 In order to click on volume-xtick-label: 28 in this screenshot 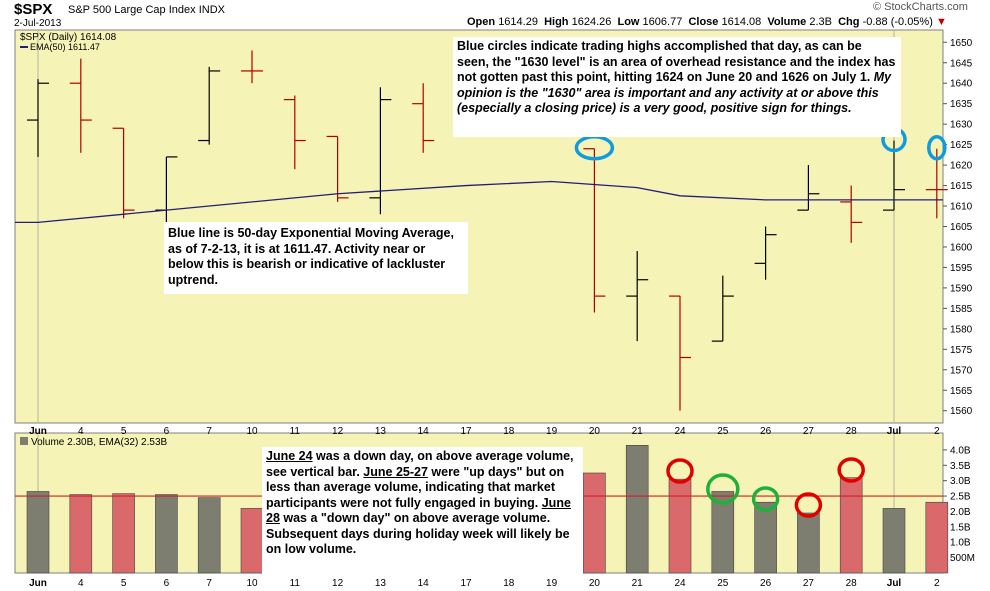, I will do `click(852, 583)`.